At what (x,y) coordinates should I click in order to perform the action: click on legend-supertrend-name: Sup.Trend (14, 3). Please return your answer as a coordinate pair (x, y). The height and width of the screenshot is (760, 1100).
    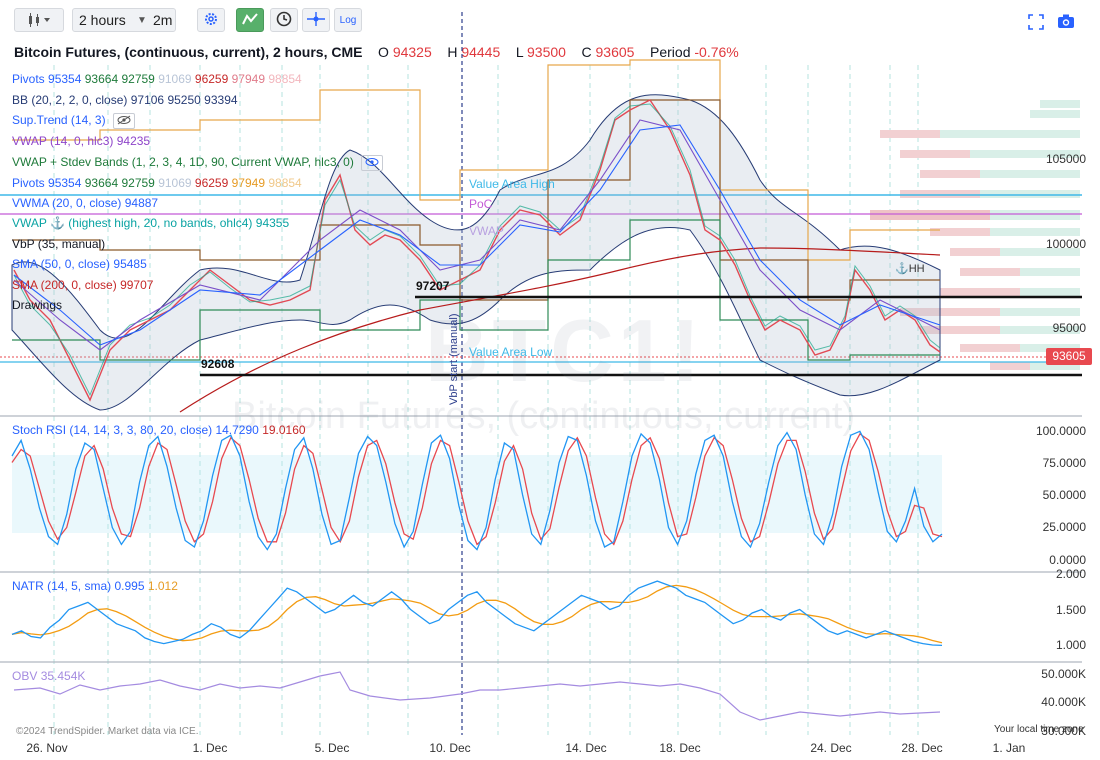
    Looking at the image, I should click on (59, 120).